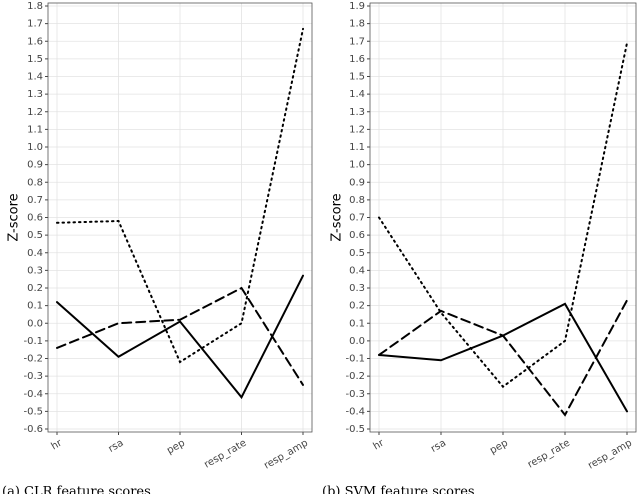 This screenshot has height=494, width=640. Describe the element at coordinates (398, 489) in the screenshot. I see `caption: (b) SVM feature scores` at that location.